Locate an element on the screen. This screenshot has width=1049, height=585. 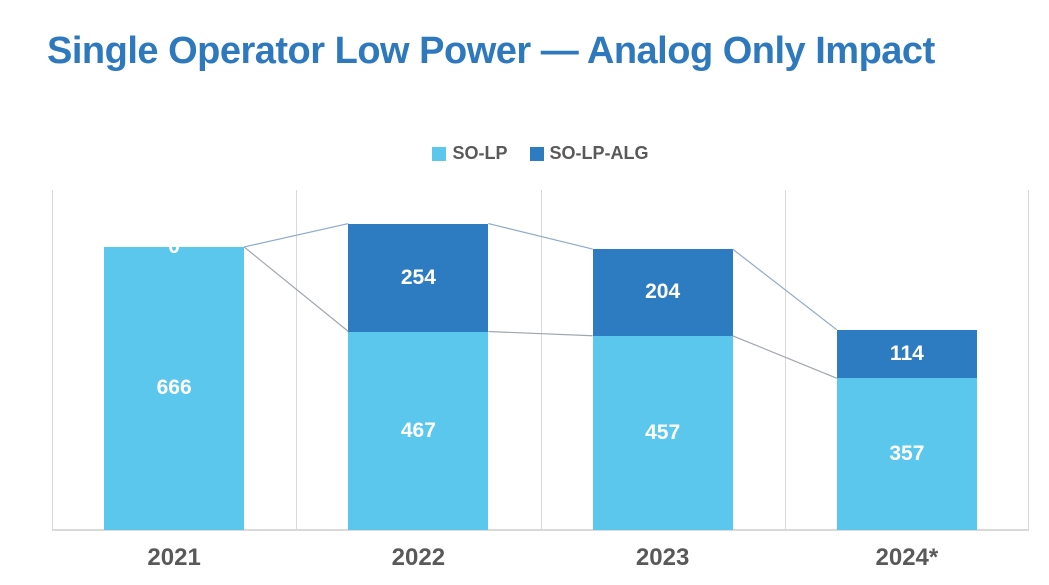
bar-value-label: 114 is located at coordinates (906, 354).